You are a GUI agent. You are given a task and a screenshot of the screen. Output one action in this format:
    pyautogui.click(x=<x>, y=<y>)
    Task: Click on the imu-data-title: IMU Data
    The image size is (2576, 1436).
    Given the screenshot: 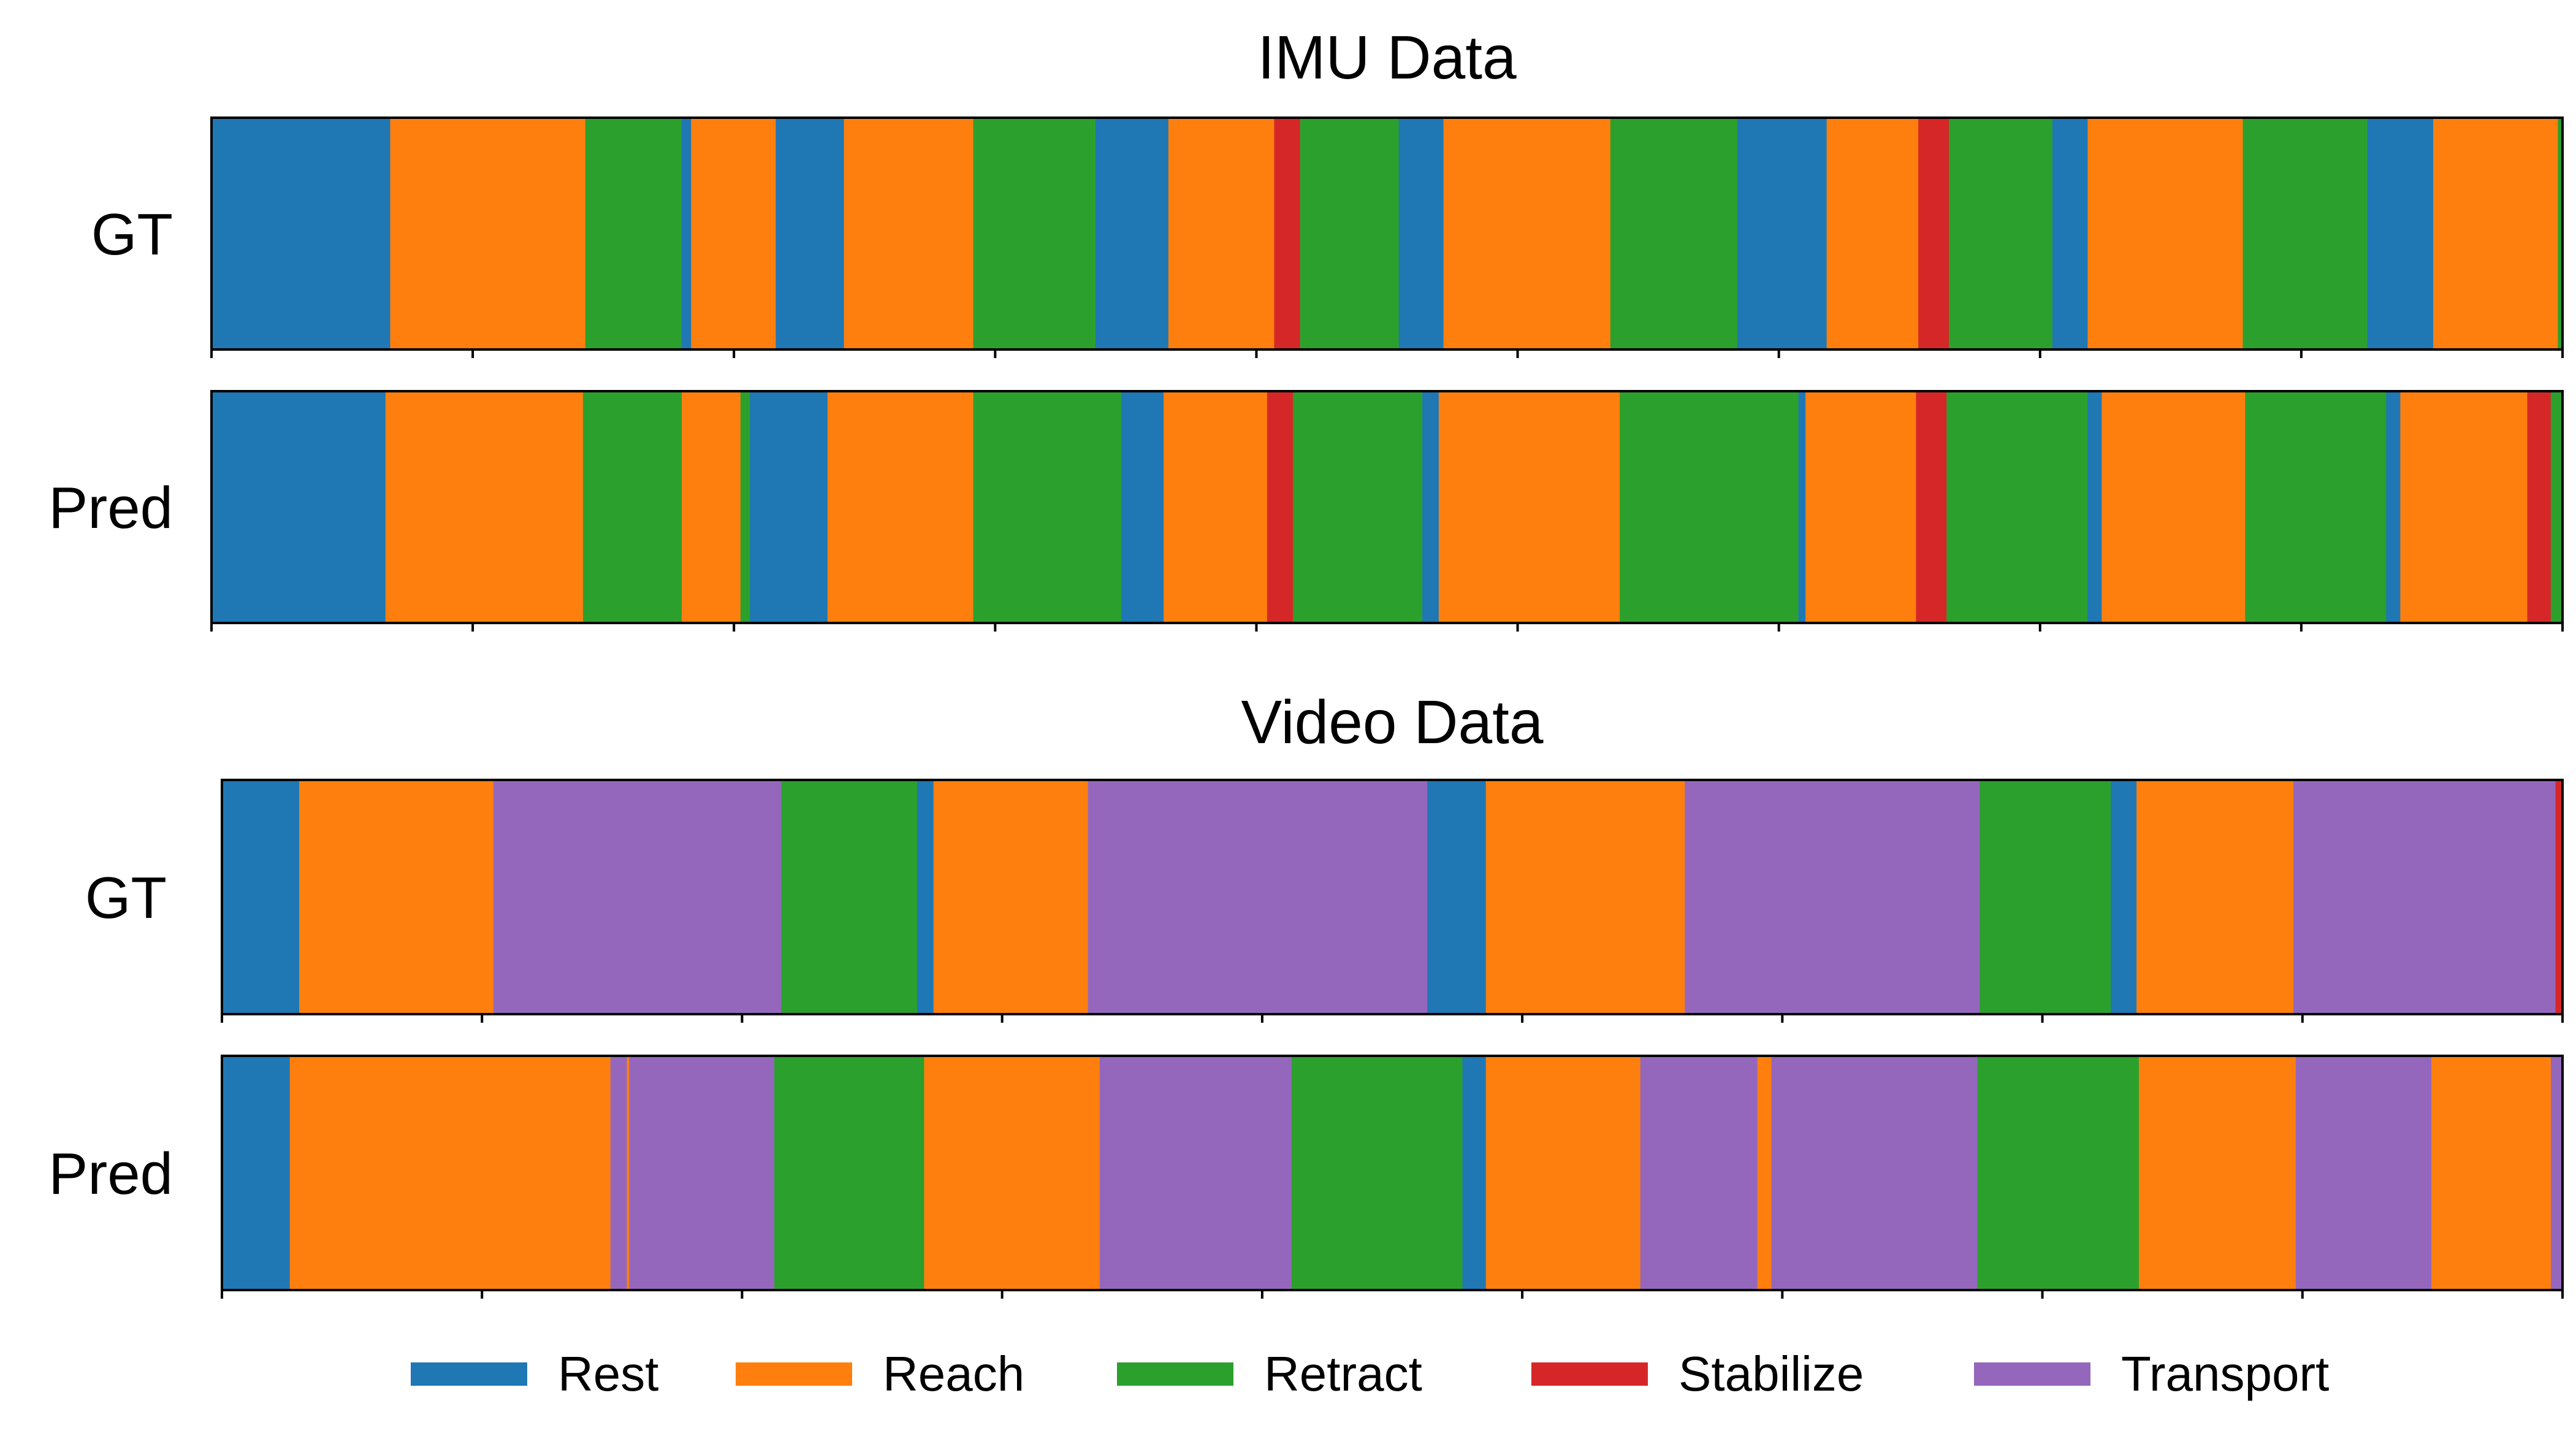 What is the action you would take?
    pyautogui.click(x=1387, y=57)
    